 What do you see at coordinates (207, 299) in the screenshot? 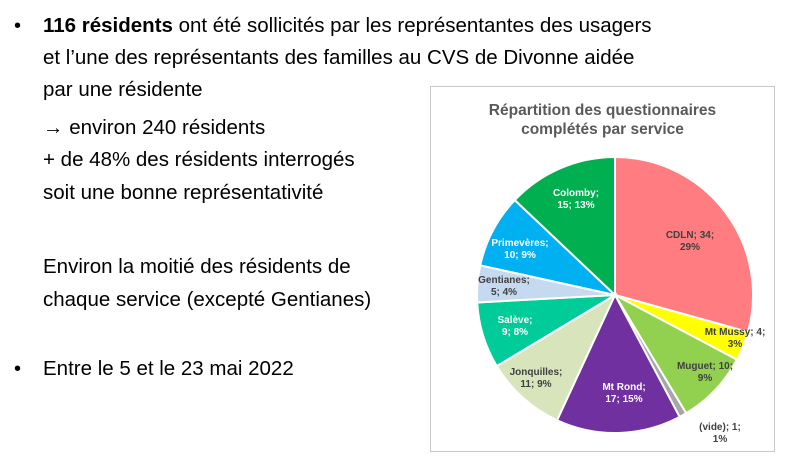
I see `half-residents-line-2: chaque service (excepté Gentianes)` at bounding box center [207, 299].